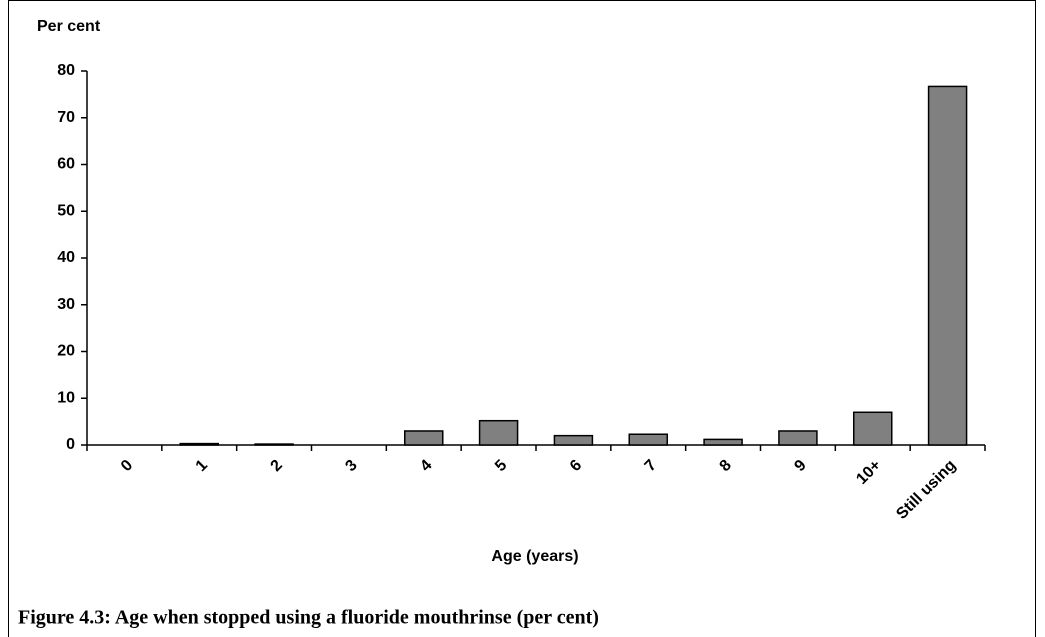 Image resolution: width=1045 pixels, height=637 pixels. I want to click on y-tick-label: 80, so click(66, 70).